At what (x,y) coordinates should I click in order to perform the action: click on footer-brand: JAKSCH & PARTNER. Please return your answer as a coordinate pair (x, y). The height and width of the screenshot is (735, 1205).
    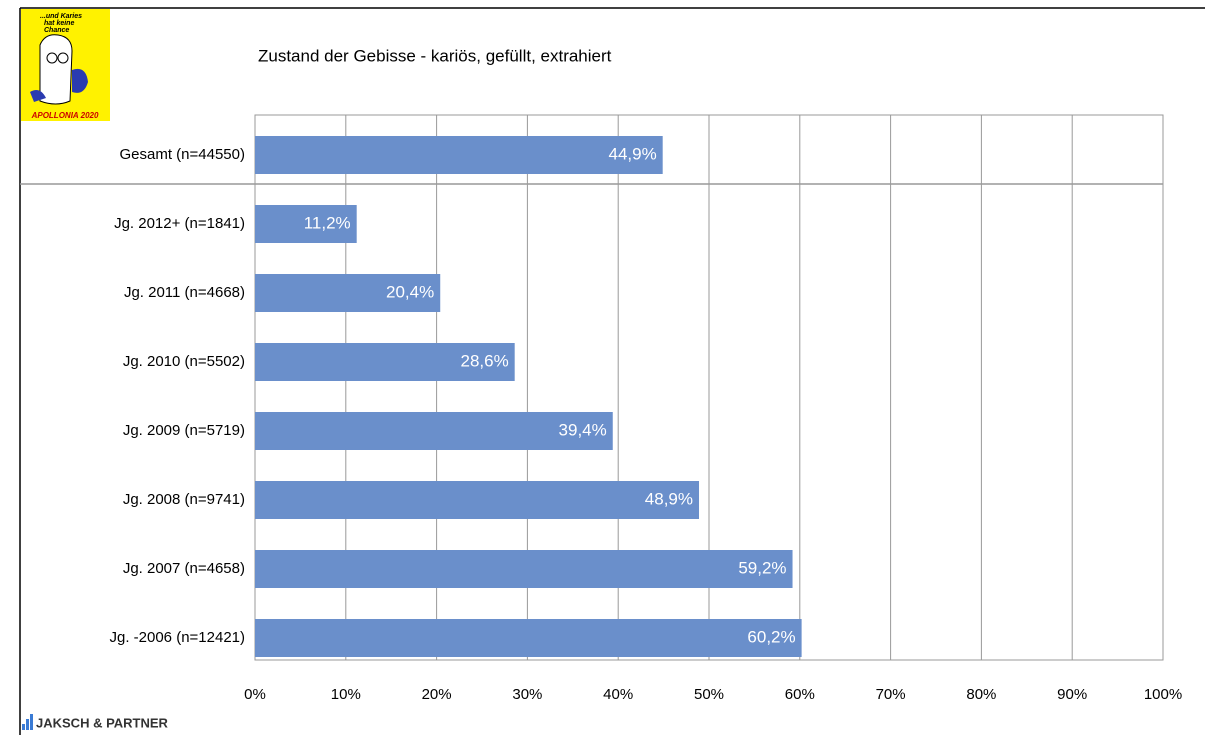
    Looking at the image, I should click on (102, 722).